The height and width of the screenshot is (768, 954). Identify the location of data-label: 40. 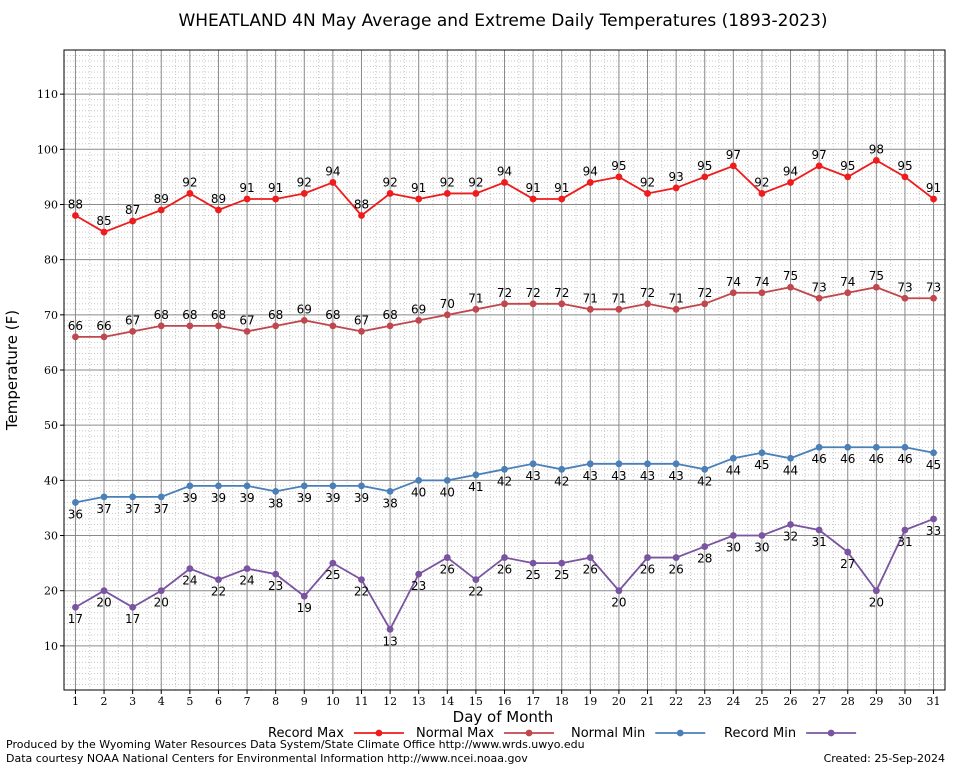
(418, 492).